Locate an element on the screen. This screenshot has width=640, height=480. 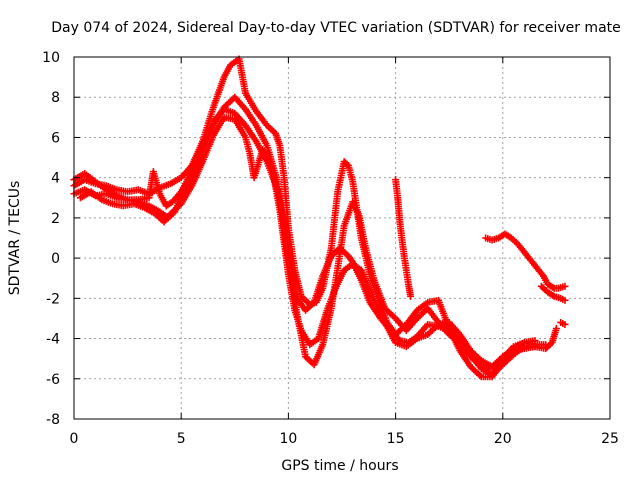
x-axis-label: GPS time / hours is located at coordinates (339, 466).